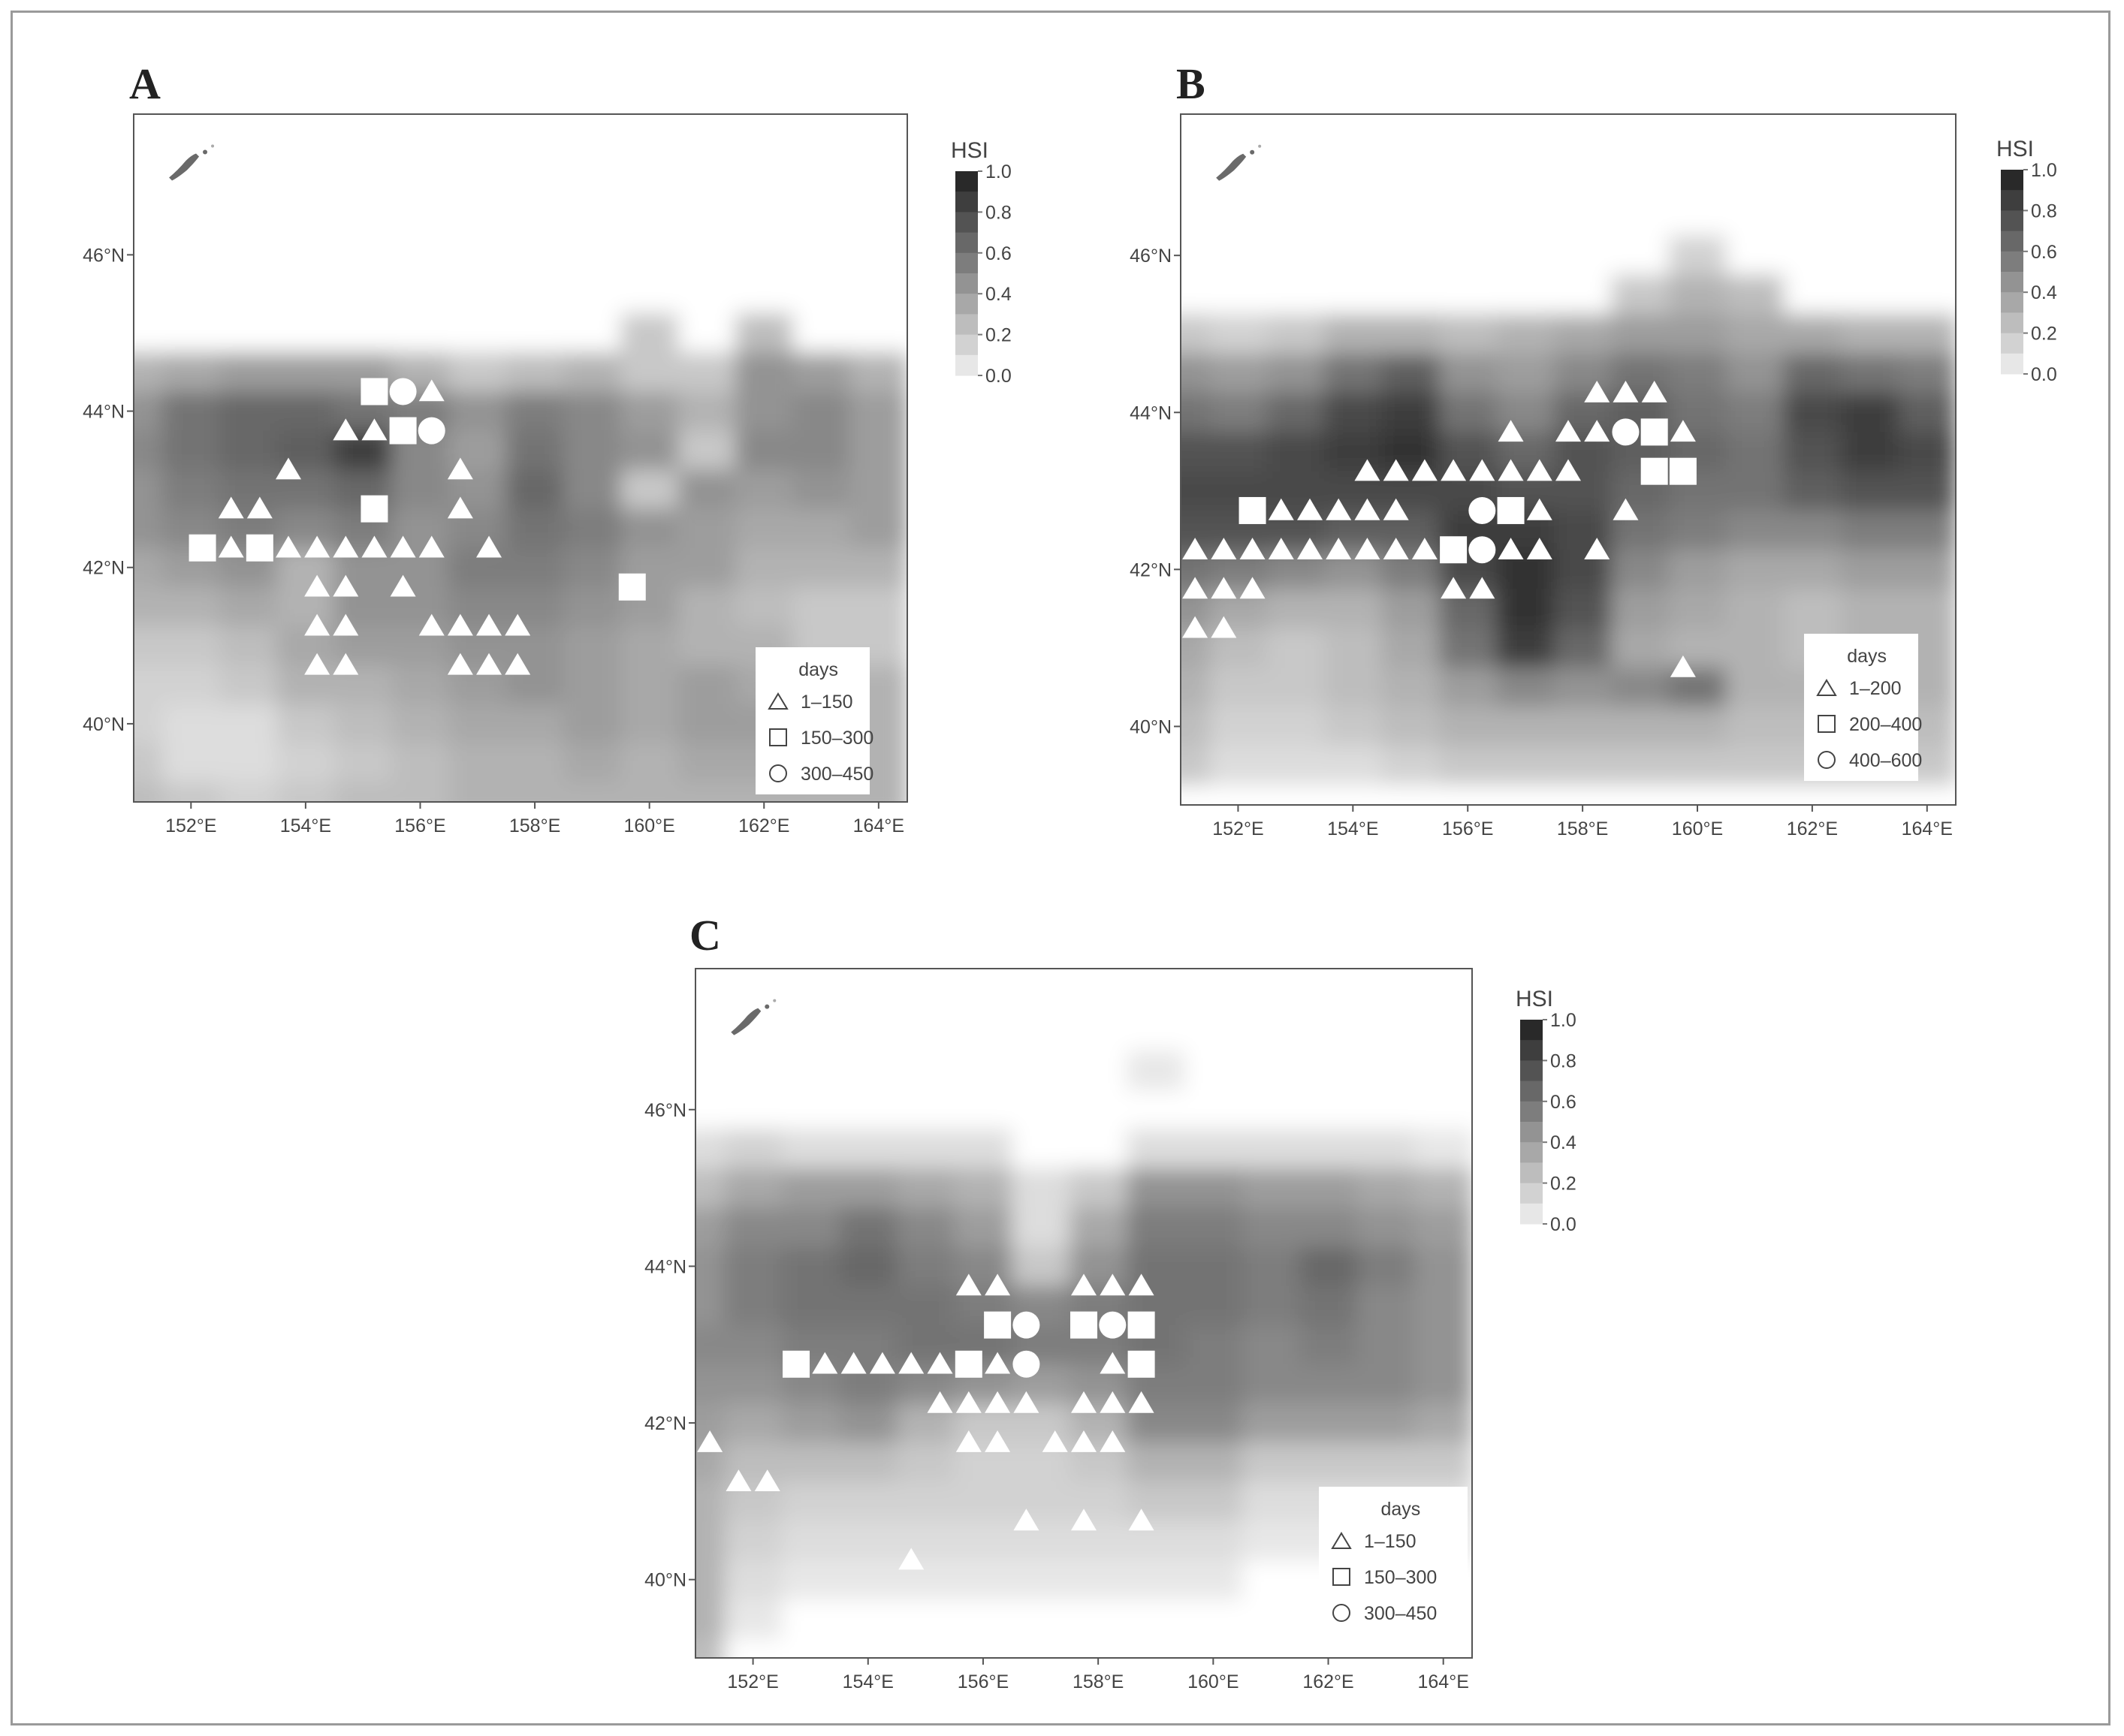  Describe the element at coordinates (827, 702) in the screenshot. I see `legend-item-label: 1–150` at that location.